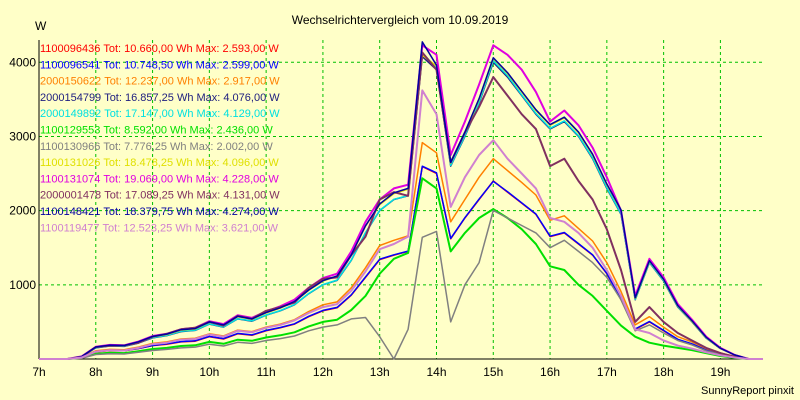 This screenshot has height=400, width=800. I want to click on legend-series-total: Tot: 12.523,25 Wh, so click(147, 228).